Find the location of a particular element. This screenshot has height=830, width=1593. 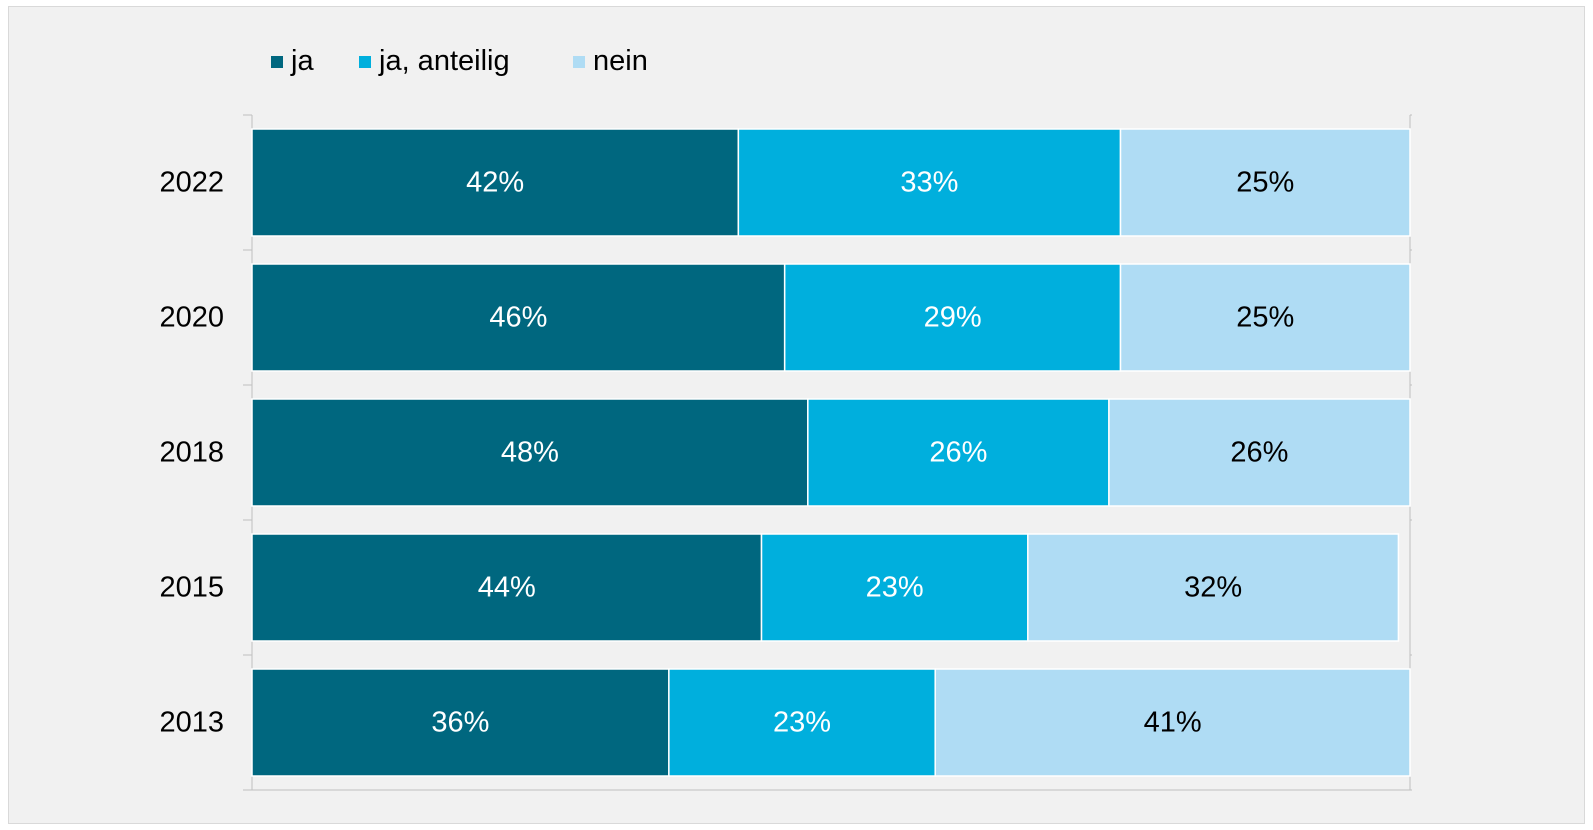

data-label: 48% is located at coordinates (530, 453).